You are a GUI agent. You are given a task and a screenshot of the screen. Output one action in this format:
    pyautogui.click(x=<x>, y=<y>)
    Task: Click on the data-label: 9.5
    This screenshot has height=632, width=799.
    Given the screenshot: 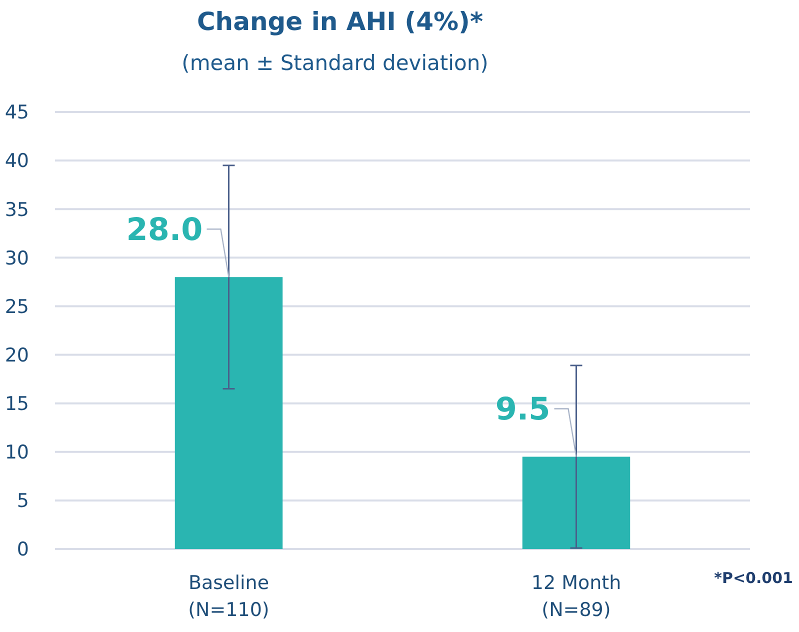 What is the action you would take?
    pyautogui.click(x=522, y=410)
    